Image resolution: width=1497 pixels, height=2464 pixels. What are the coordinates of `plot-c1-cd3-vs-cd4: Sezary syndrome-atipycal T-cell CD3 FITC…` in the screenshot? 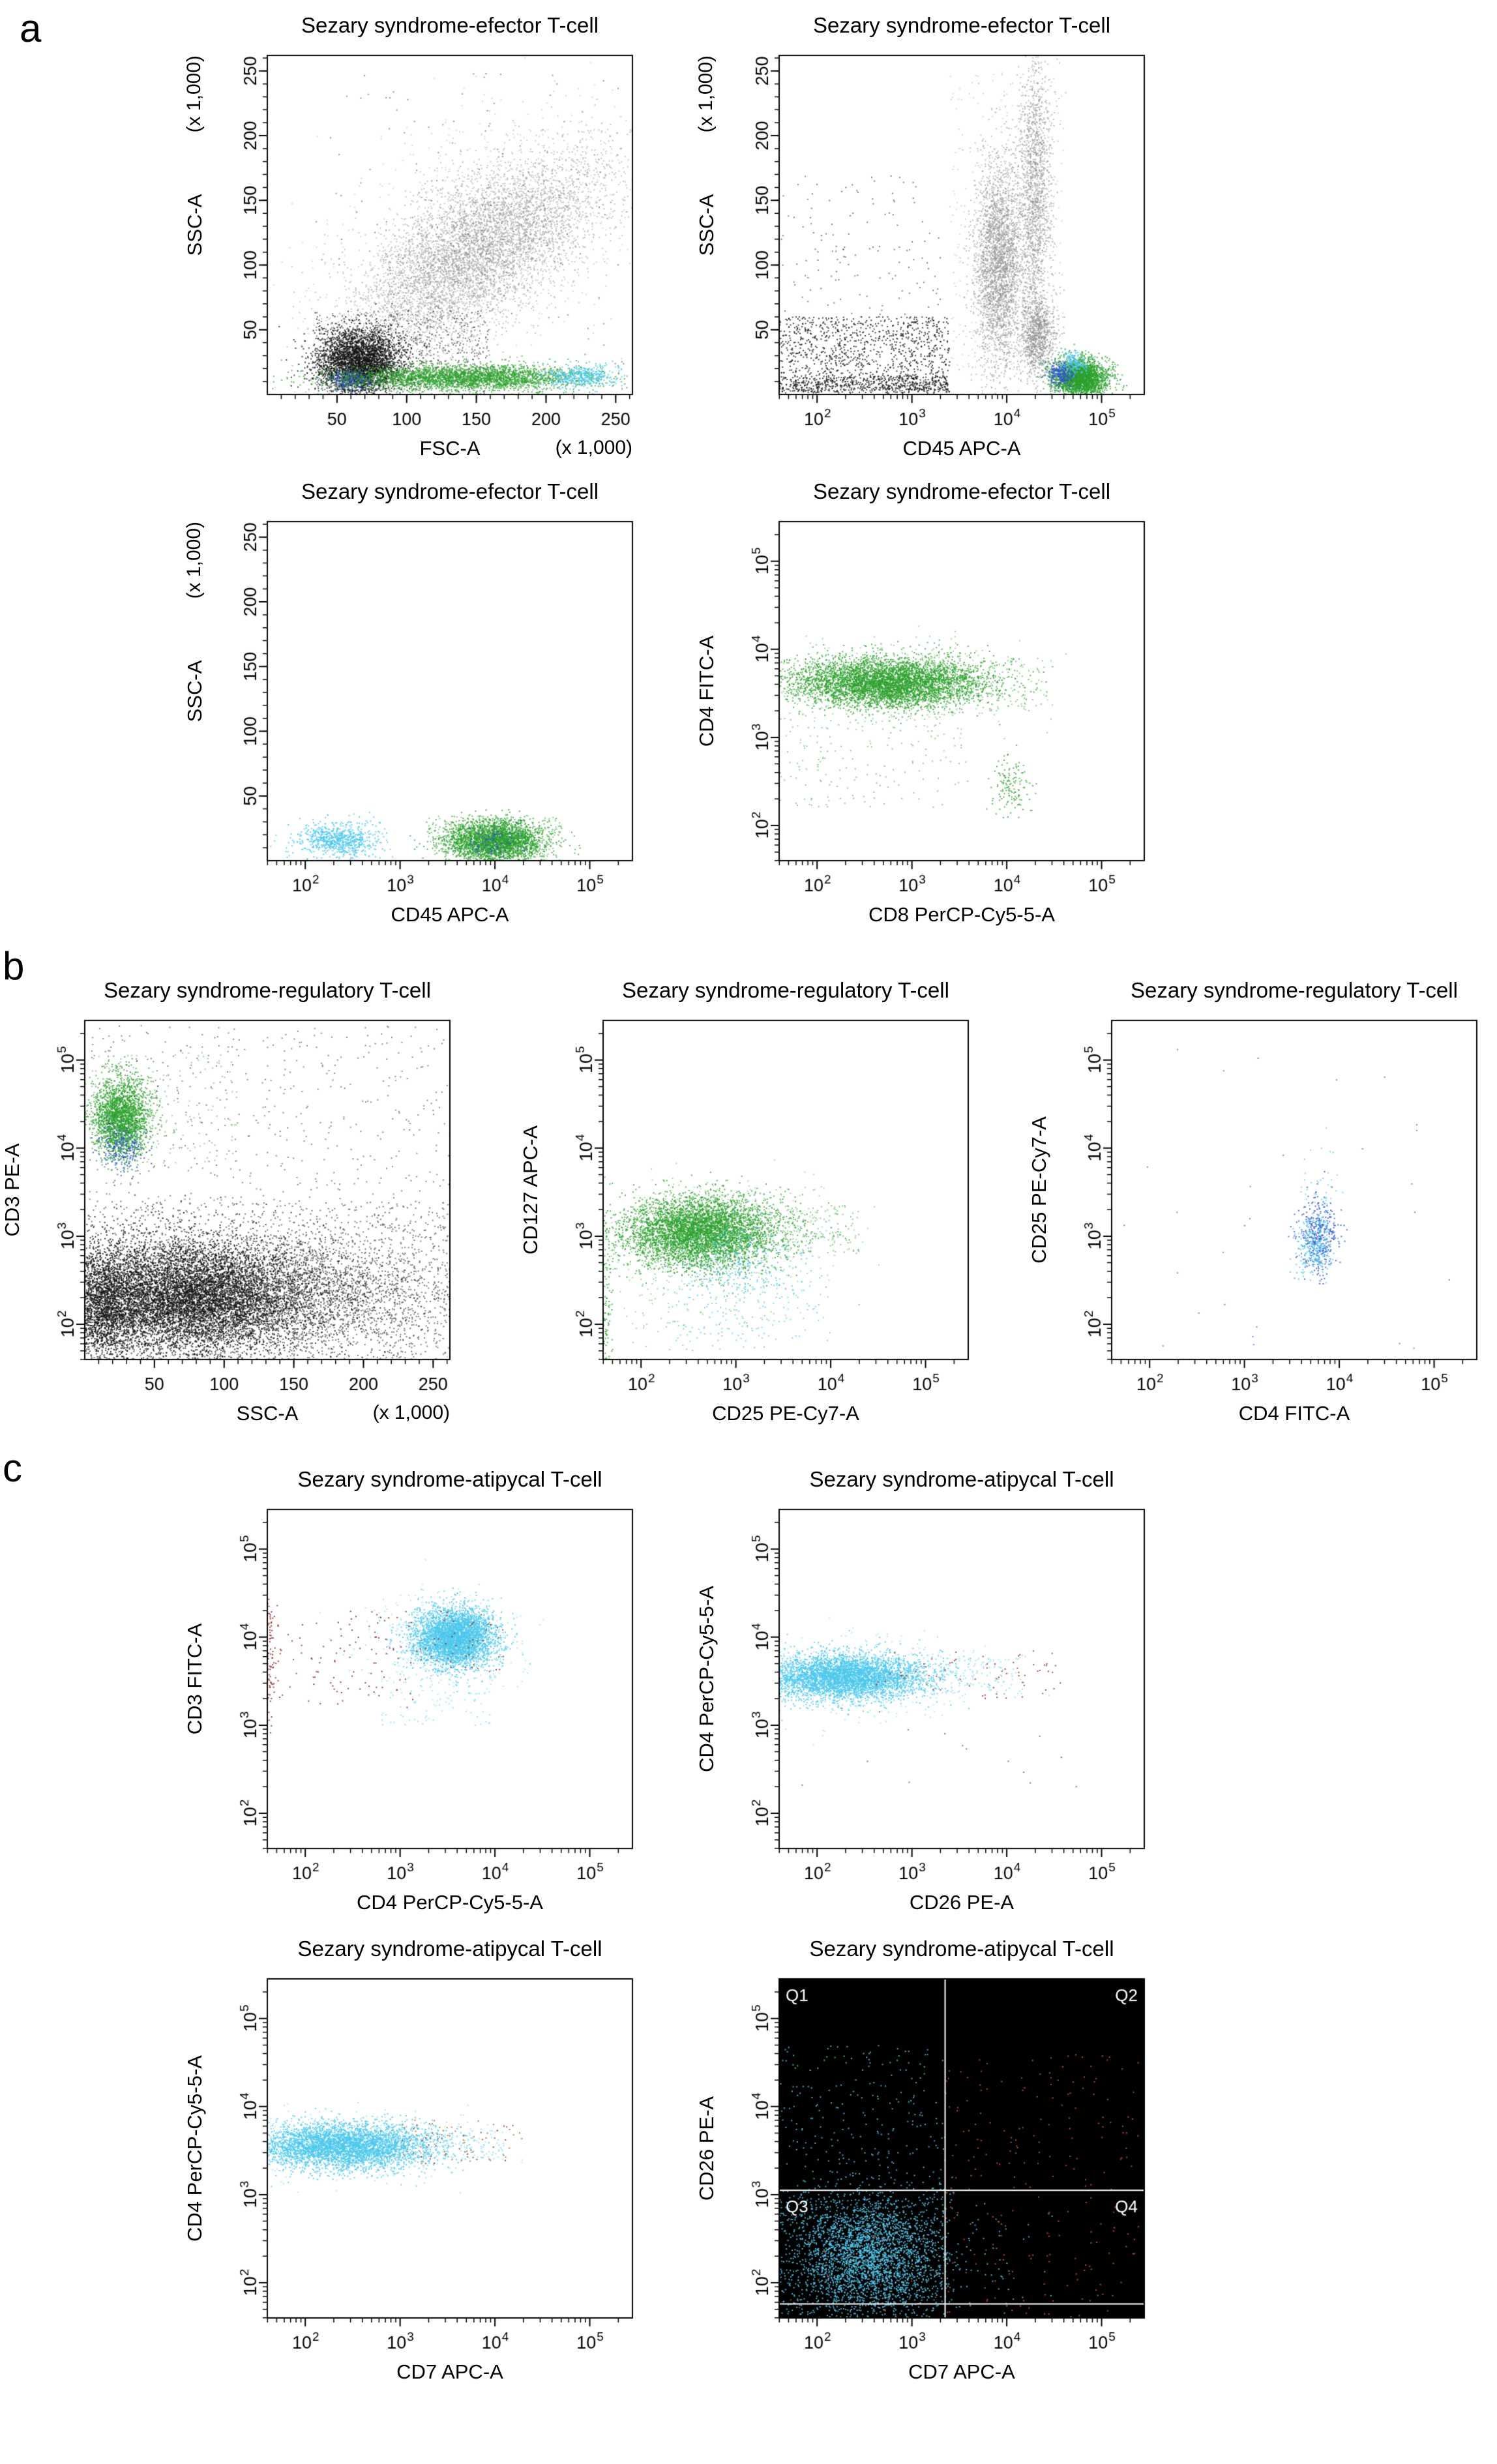 It's located at (417, 1695).